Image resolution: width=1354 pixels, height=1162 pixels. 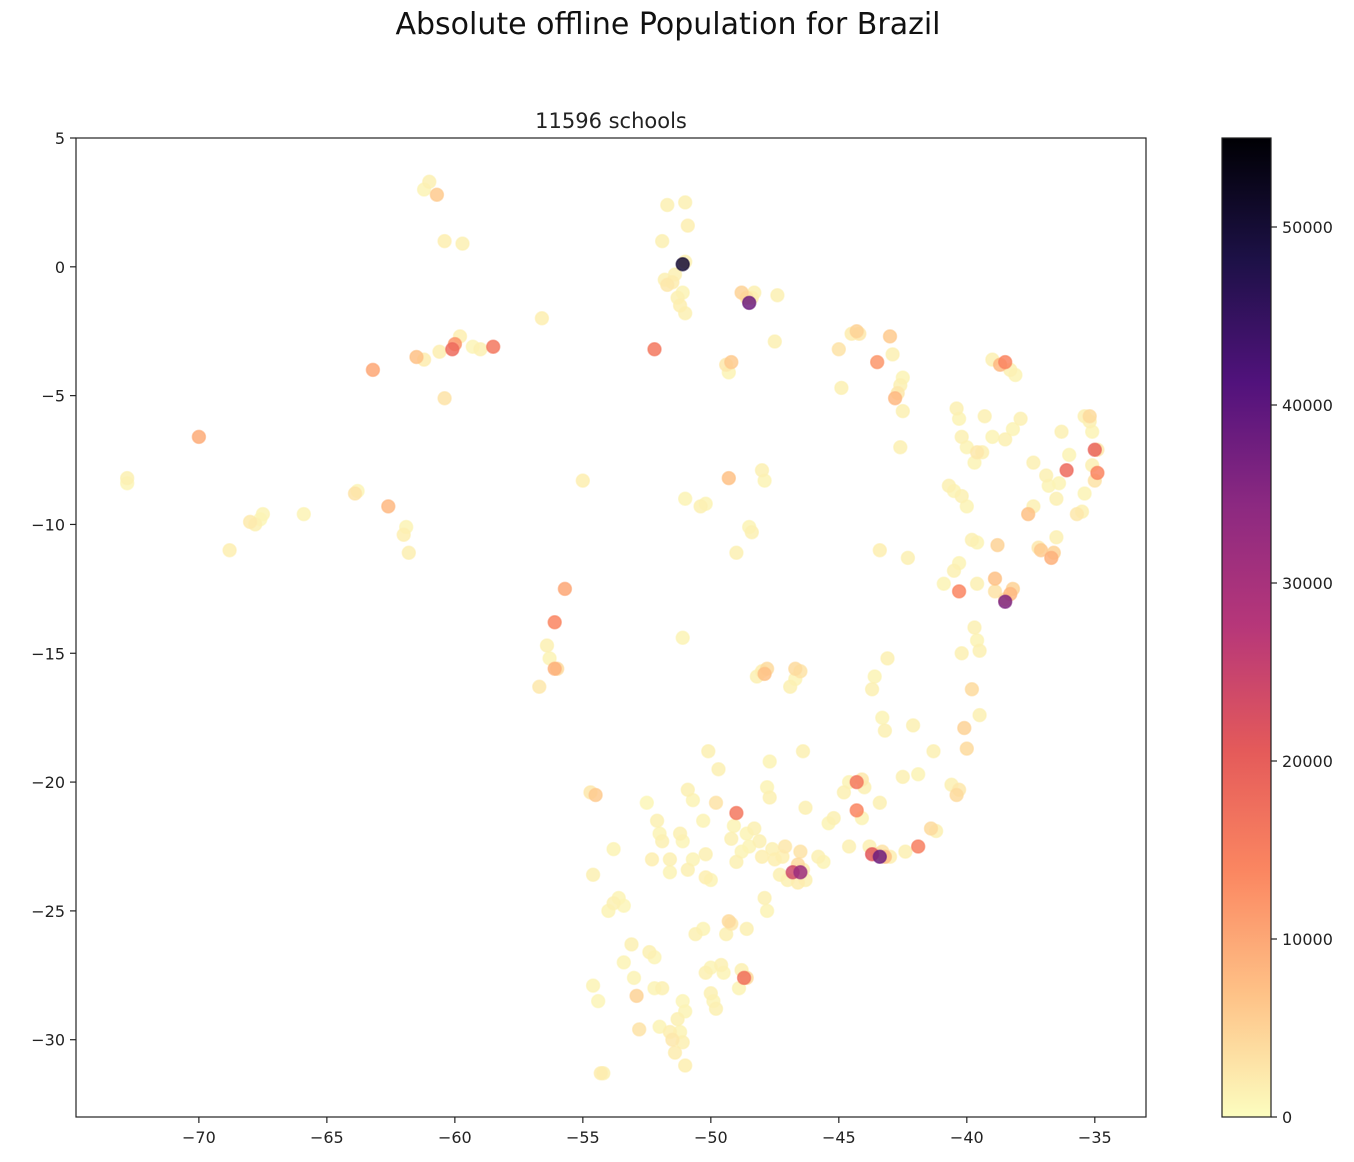 What do you see at coordinates (647, 1132) in the screenshot?
I see `x-axis: −70 −65 −60 −55 −50 −45 −40 −35` at bounding box center [647, 1132].